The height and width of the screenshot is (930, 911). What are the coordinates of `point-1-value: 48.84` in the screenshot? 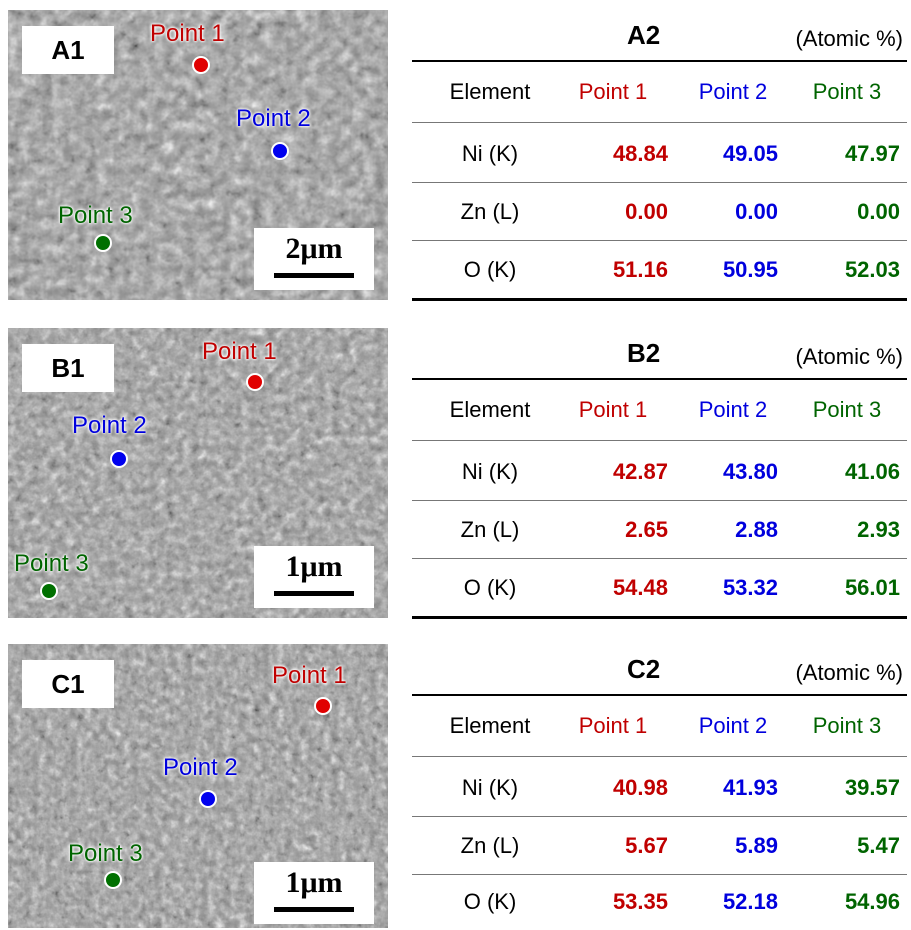 It's located at (640, 153).